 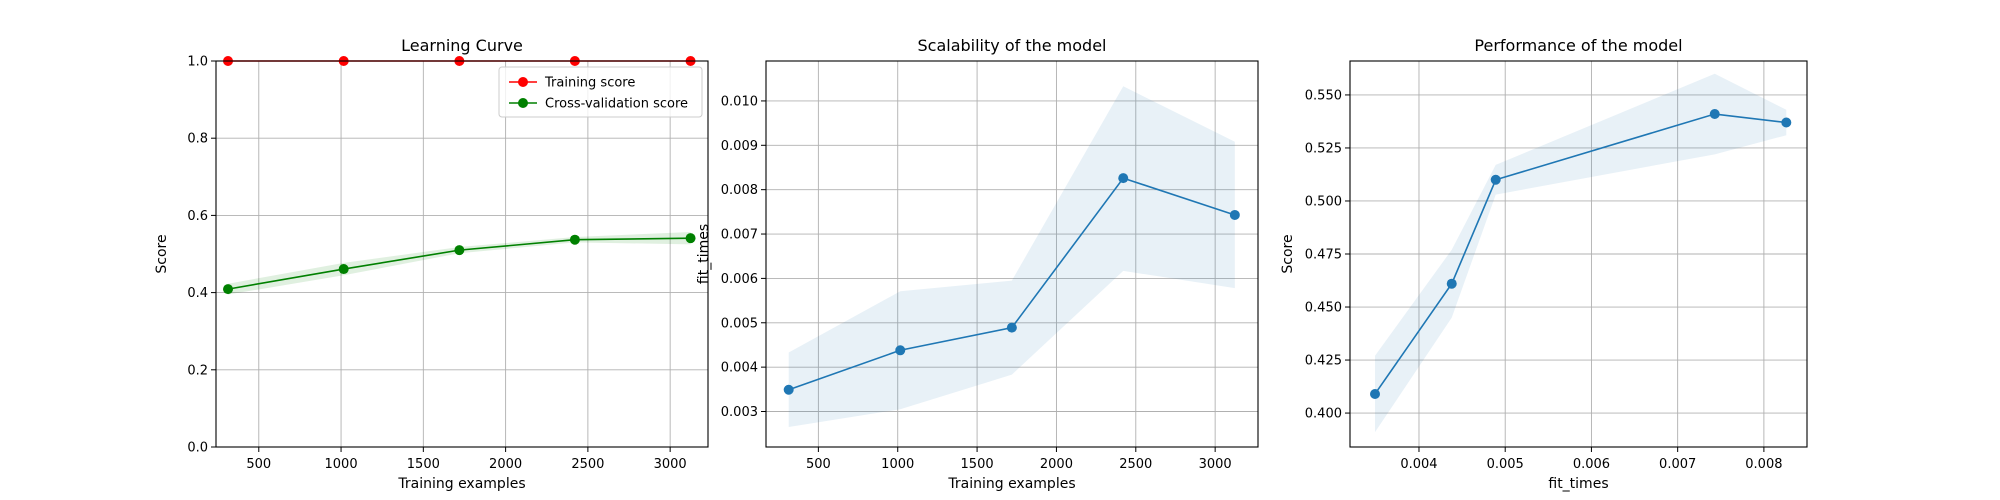 What do you see at coordinates (197, 370) in the screenshot?
I see `y-tick-label: 0.2` at bounding box center [197, 370].